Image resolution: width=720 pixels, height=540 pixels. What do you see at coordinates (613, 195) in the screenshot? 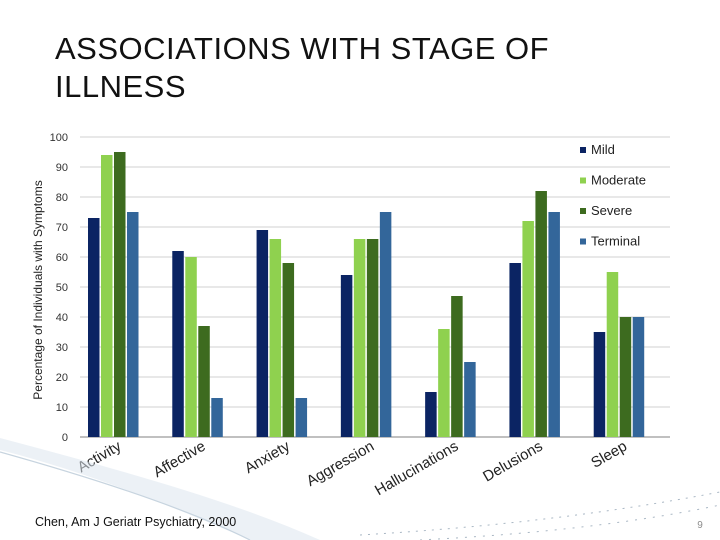
I see `legend: Mild Moderate Severe Terminal` at bounding box center [613, 195].